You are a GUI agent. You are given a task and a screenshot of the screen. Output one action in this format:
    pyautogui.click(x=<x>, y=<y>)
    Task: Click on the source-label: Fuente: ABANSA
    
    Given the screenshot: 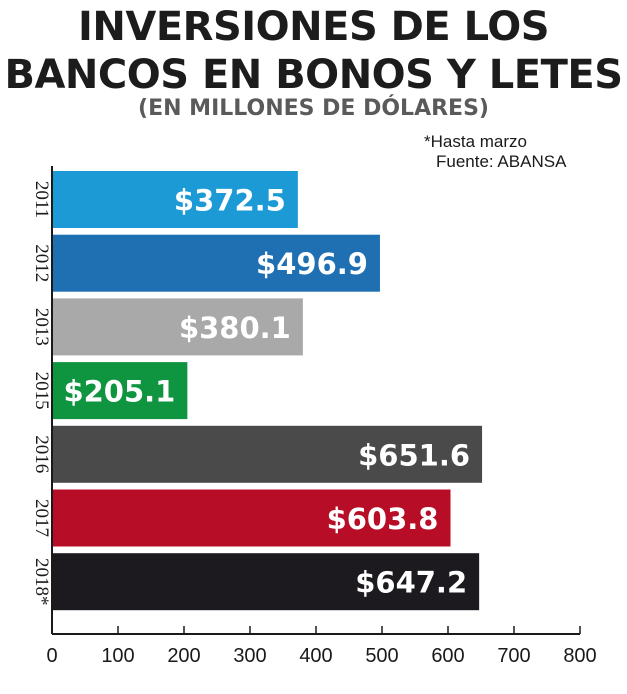 What is the action you would take?
    pyautogui.click(x=501, y=161)
    